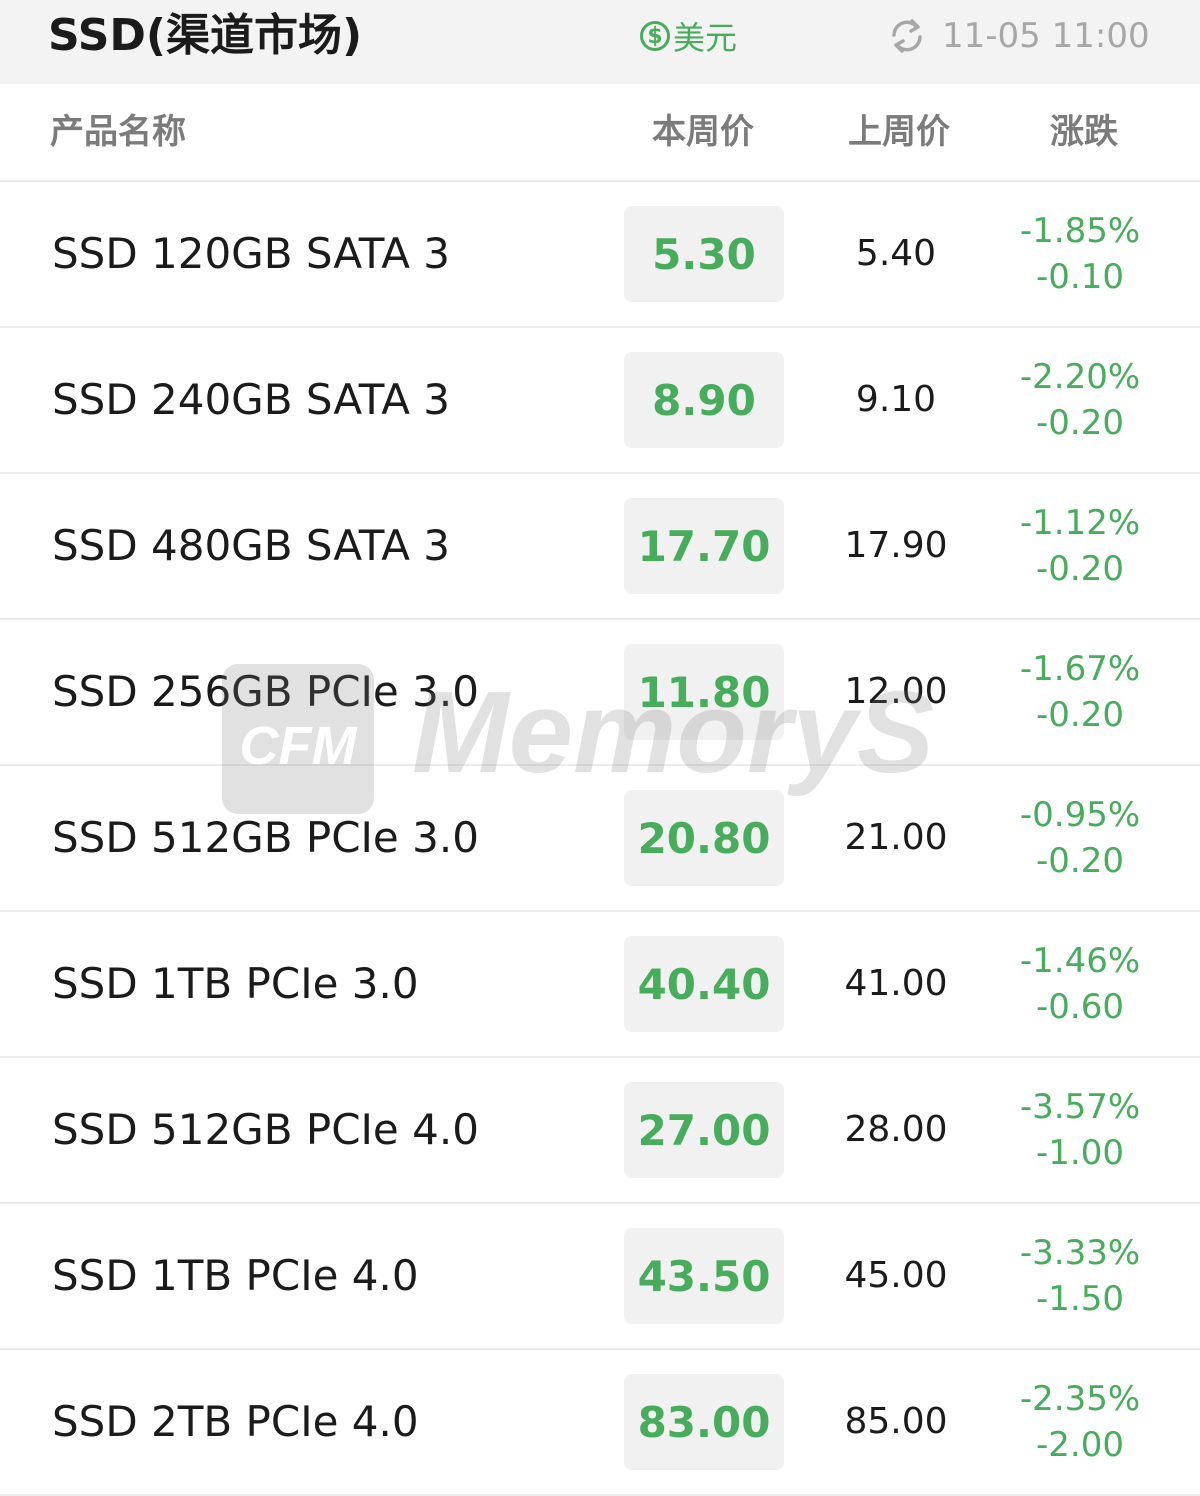 This screenshot has height=1496, width=1200. Describe the element at coordinates (1080, 669) in the screenshot. I see `change-percent: -1.67%` at that location.